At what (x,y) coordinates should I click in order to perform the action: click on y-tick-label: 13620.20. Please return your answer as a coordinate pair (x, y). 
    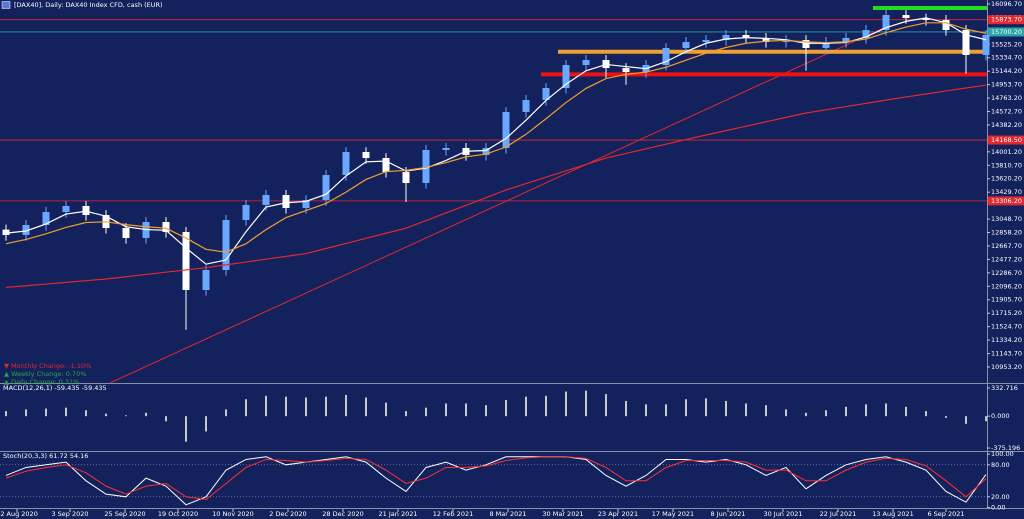
    Looking at the image, I should click on (1006, 179).